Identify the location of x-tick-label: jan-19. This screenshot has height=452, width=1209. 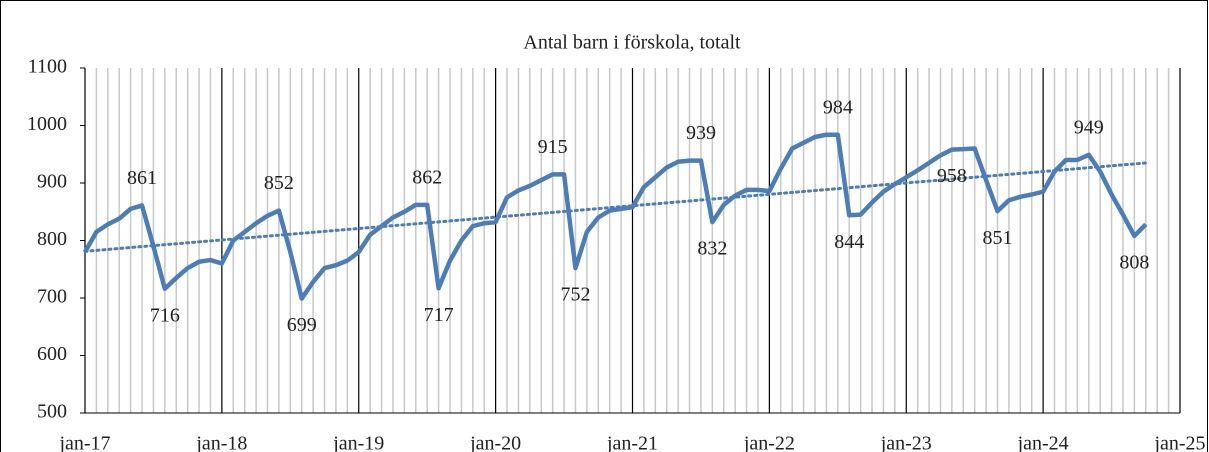
(358, 442).